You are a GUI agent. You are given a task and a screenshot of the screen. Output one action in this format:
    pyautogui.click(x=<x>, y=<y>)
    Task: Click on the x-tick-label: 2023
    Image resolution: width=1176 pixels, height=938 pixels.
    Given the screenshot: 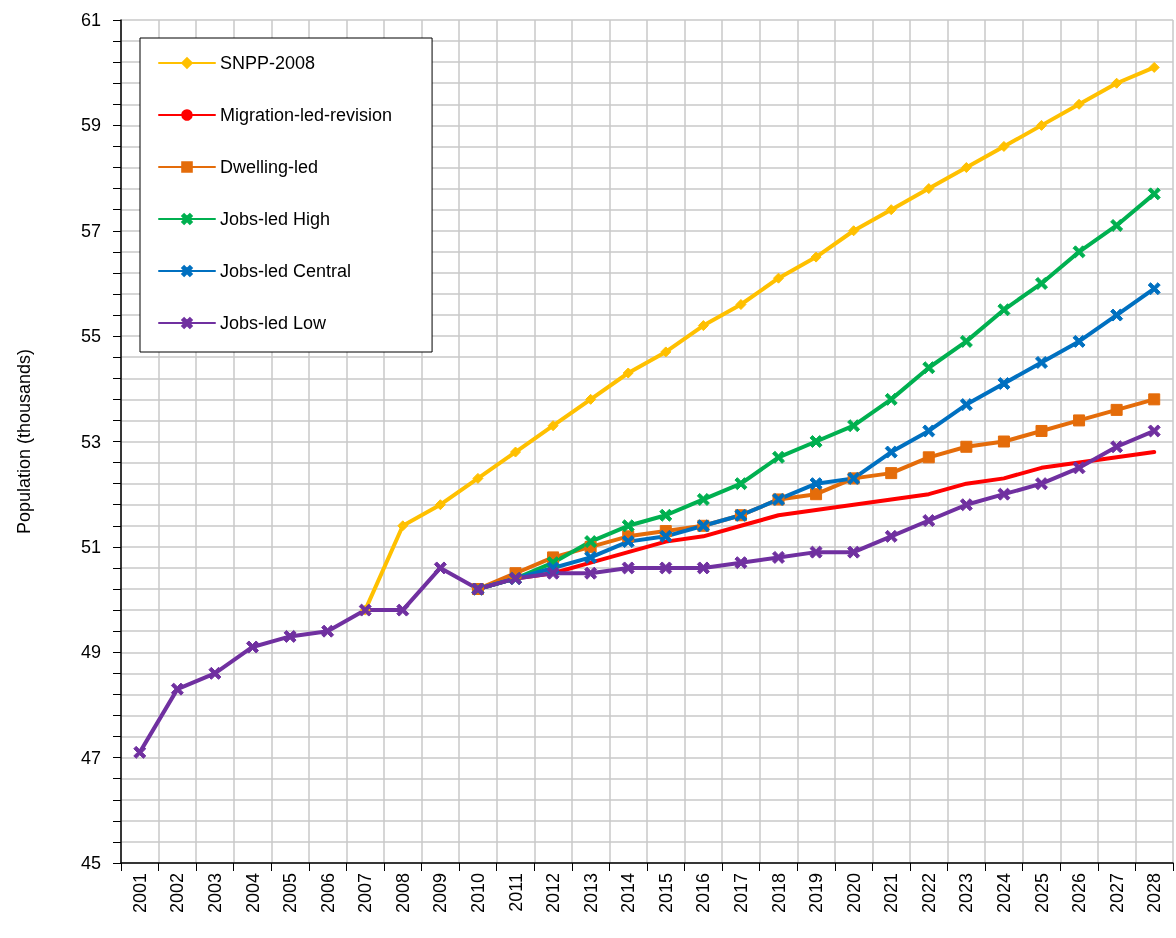 What is the action you would take?
    pyautogui.click(x=966, y=893)
    